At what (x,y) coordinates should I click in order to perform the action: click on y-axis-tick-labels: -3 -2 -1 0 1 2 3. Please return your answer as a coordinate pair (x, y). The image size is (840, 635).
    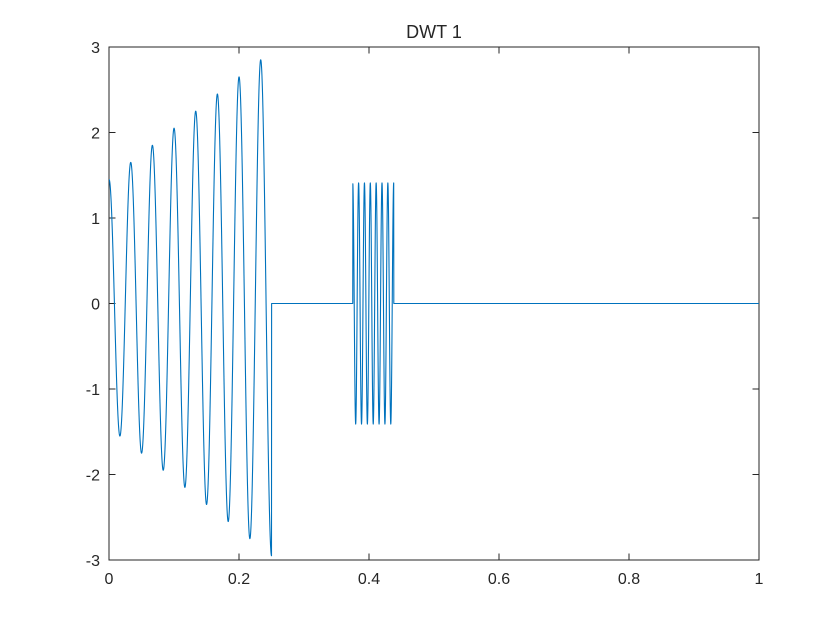
    Looking at the image, I should click on (93, 305).